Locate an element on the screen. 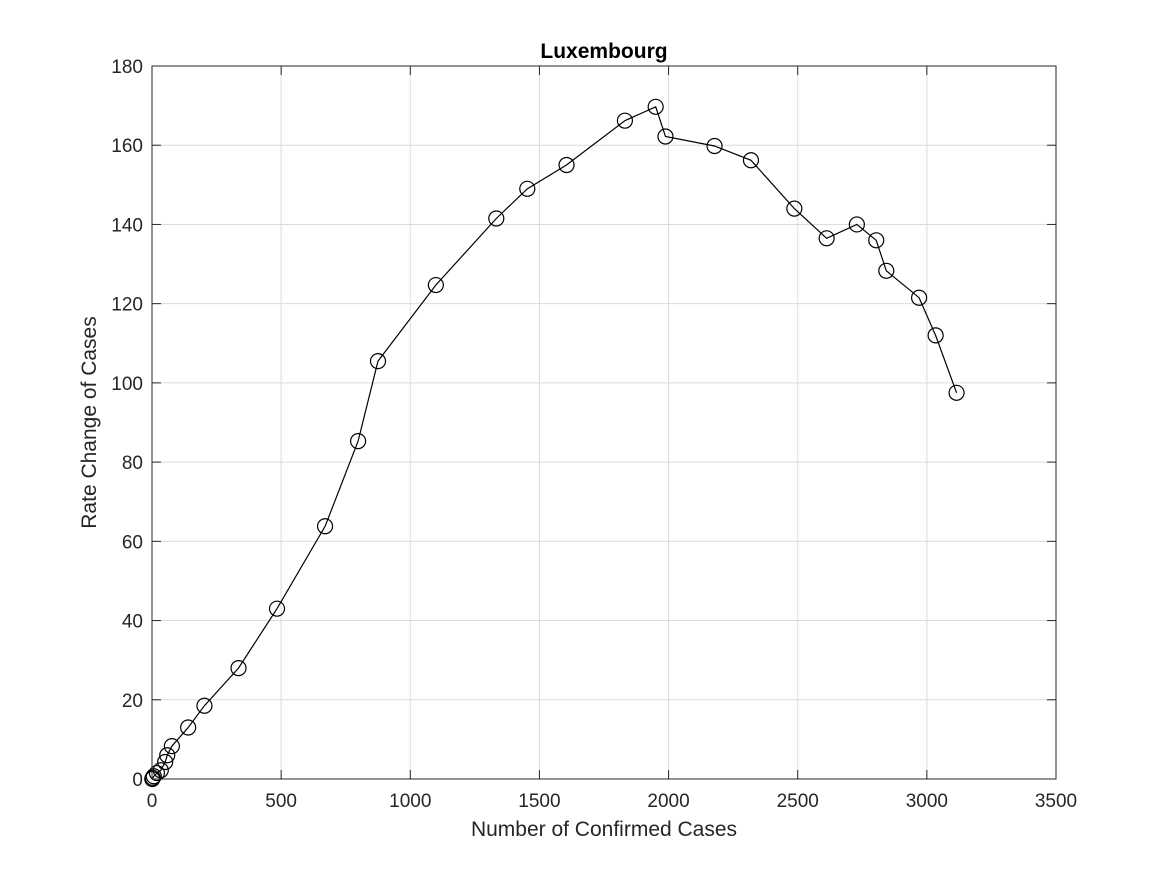 The image size is (1167, 875). x-tick-label: 2500 is located at coordinates (798, 801).